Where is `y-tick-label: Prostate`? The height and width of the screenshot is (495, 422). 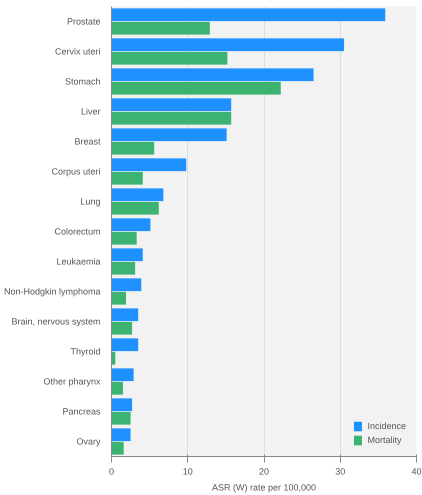
y-tick-label: Prostate is located at coordinates (83, 21).